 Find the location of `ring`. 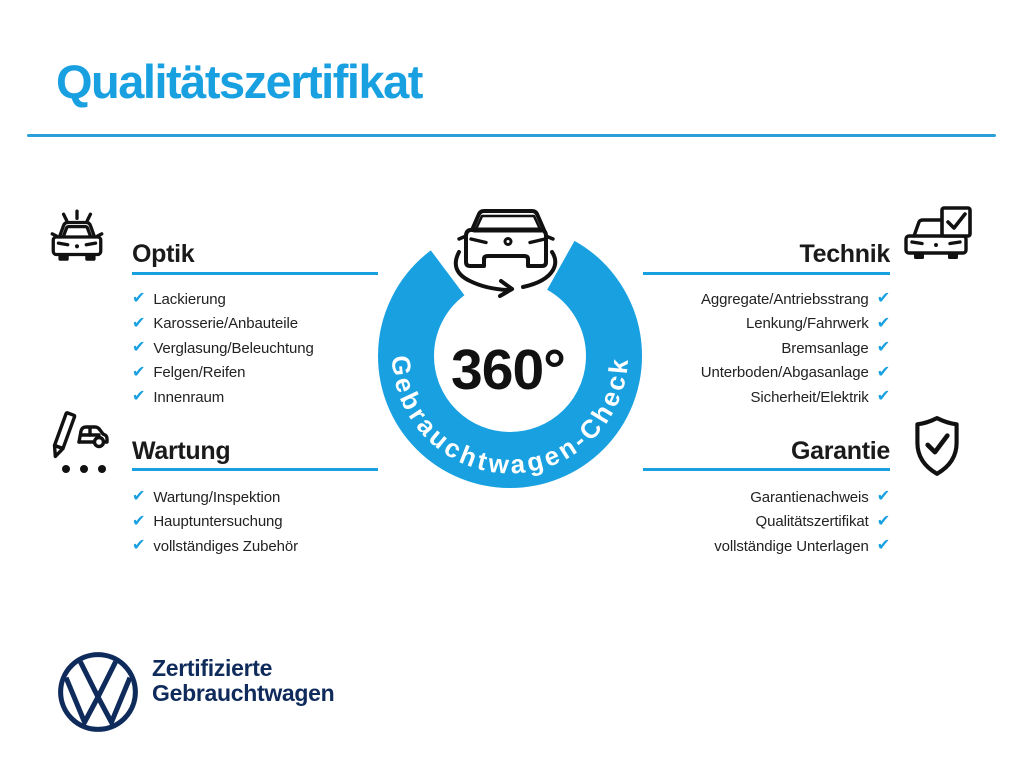

ring is located at coordinates (510, 356).